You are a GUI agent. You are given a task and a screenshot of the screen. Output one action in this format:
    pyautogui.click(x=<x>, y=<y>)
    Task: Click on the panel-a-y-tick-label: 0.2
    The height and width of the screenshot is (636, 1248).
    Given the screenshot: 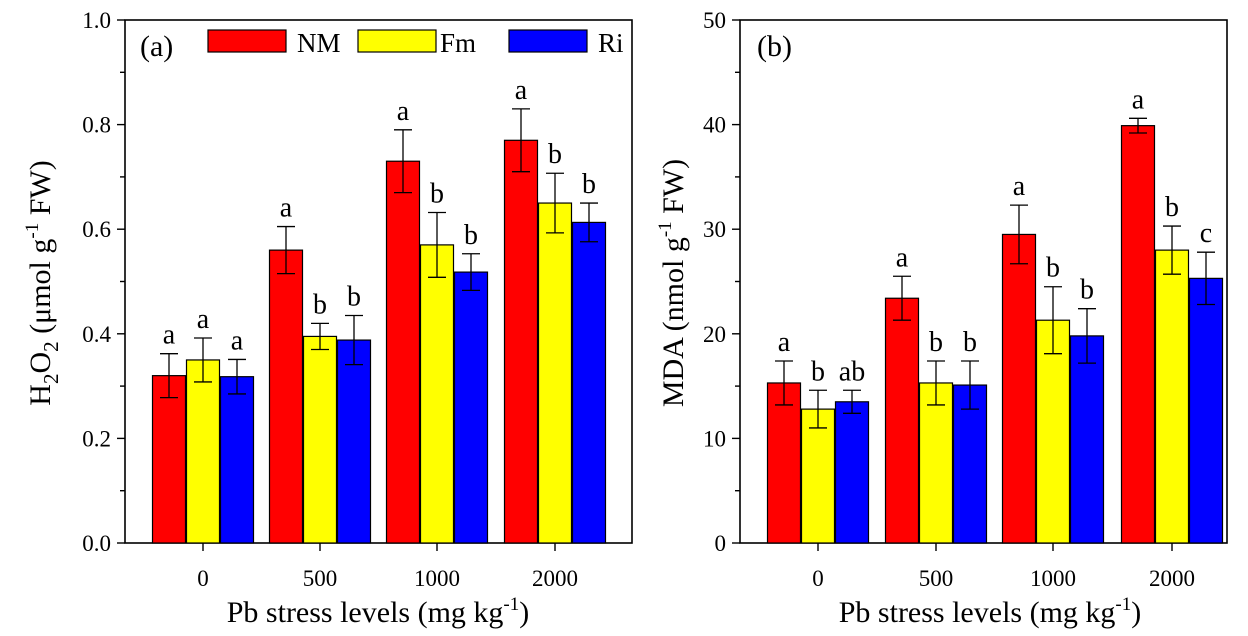 What is the action you would take?
    pyautogui.click(x=96, y=438)
    